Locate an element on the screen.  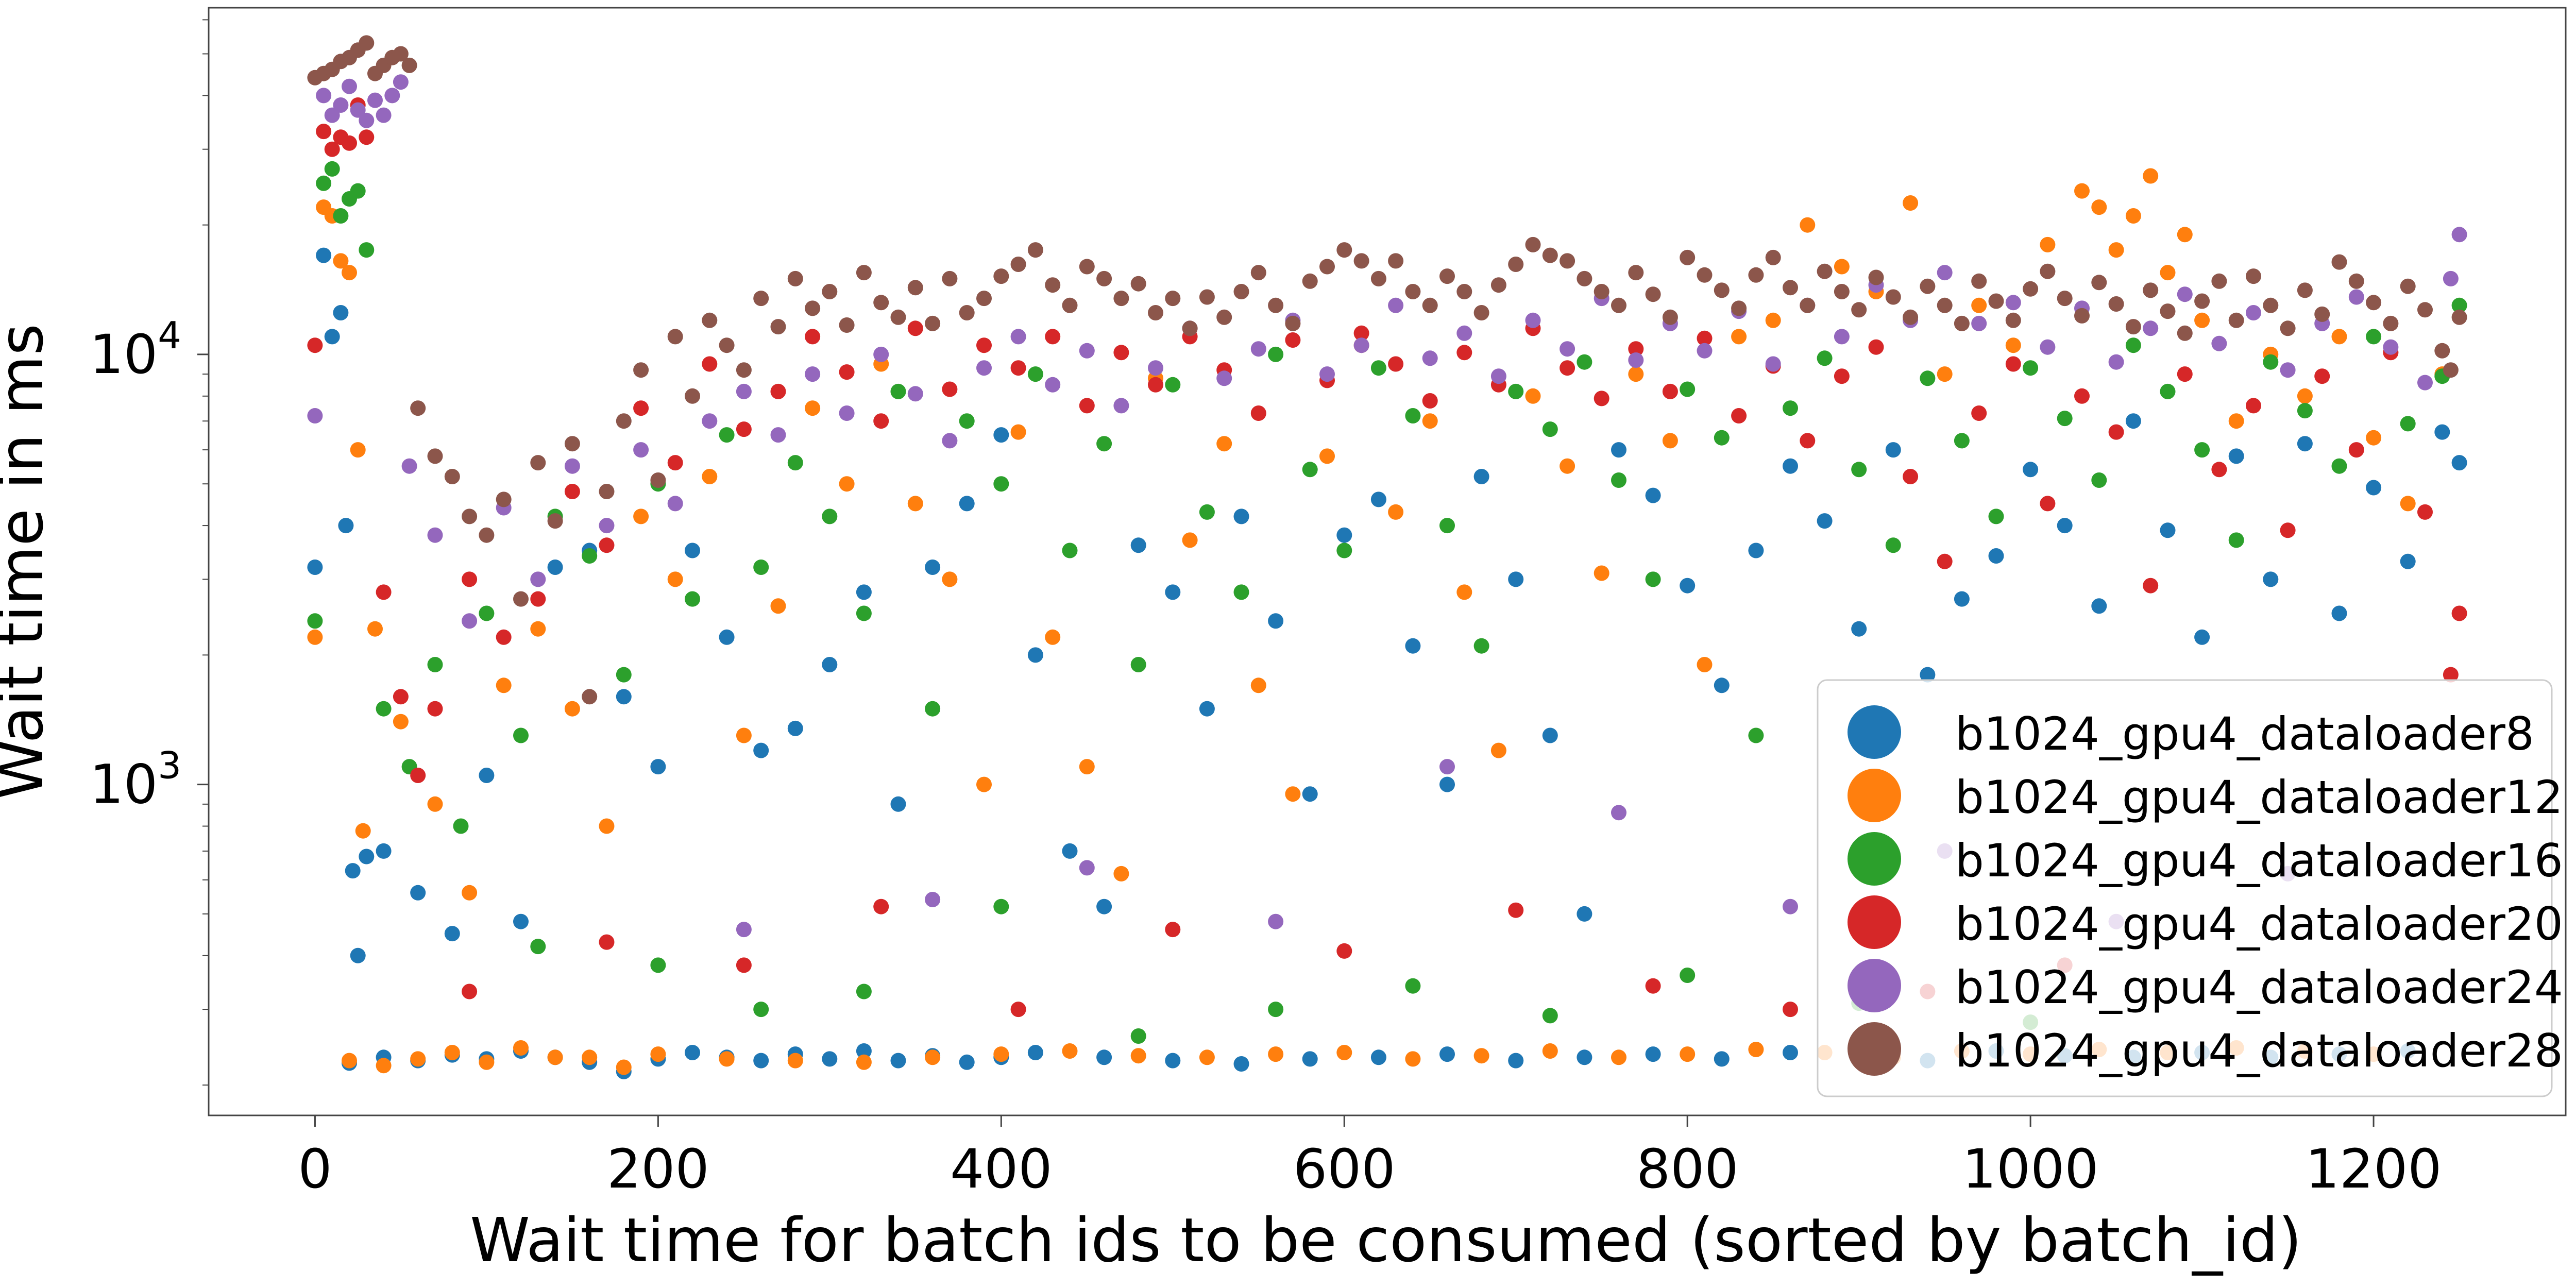
legend-label: b1024_gpu4_dataloader8 is located at coordinates (2244, 733).